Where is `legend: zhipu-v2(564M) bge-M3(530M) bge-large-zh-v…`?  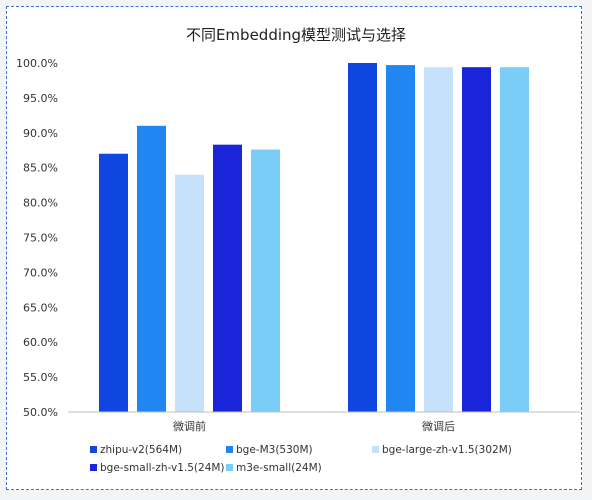 legend: zhipu-v2(564M) bge-M3(530M) bge-large-zh-v… is located at coordinates (301, 459).